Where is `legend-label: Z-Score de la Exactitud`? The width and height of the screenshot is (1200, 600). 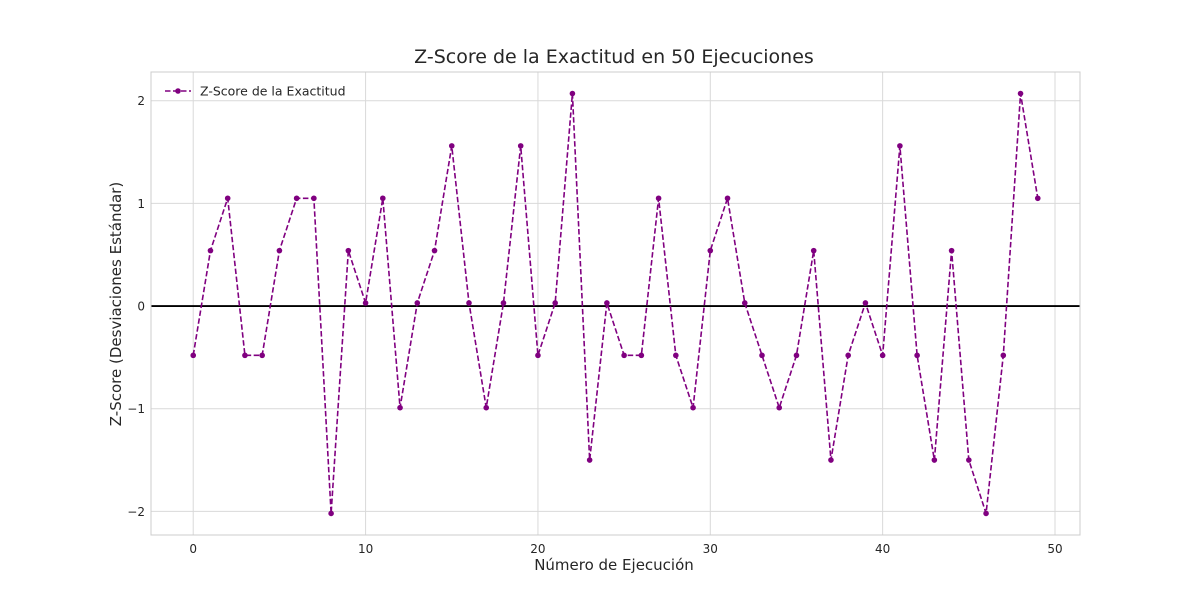
legend-label: Z-Score de la Exactitud is located at coordinates (273, 91).